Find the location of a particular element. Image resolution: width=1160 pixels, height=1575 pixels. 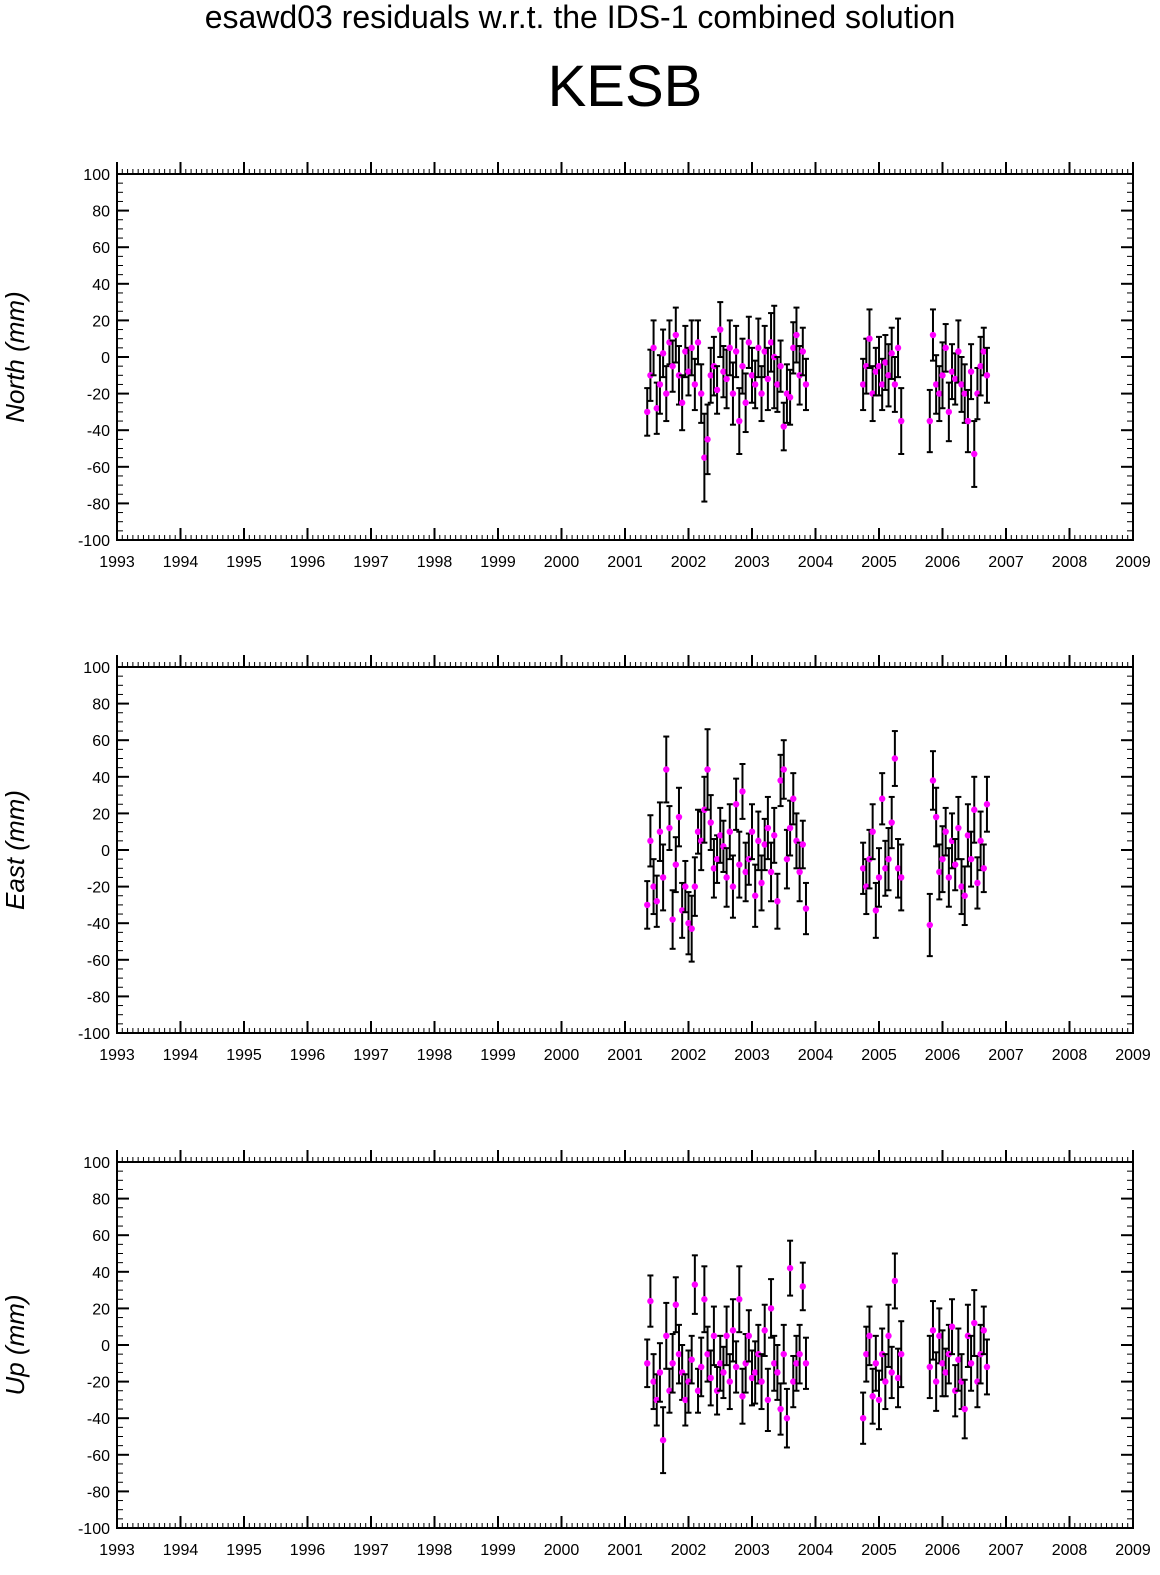

y-tick-label: -80 is located at coordinates (98, 997).